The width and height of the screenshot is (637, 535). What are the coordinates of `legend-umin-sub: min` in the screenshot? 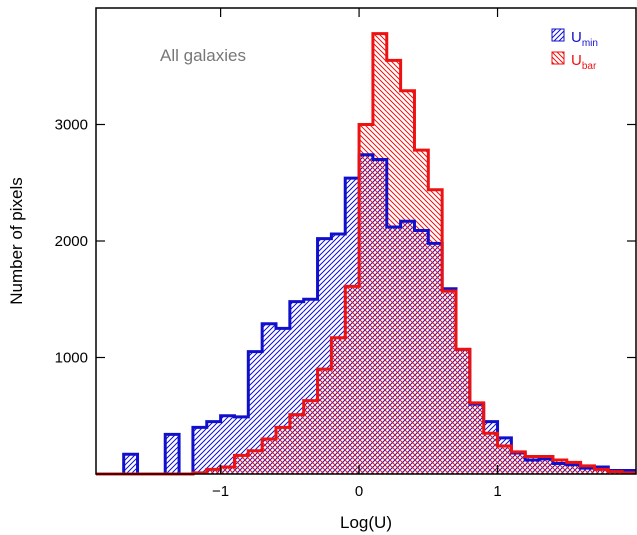 It's located at (590, 43).